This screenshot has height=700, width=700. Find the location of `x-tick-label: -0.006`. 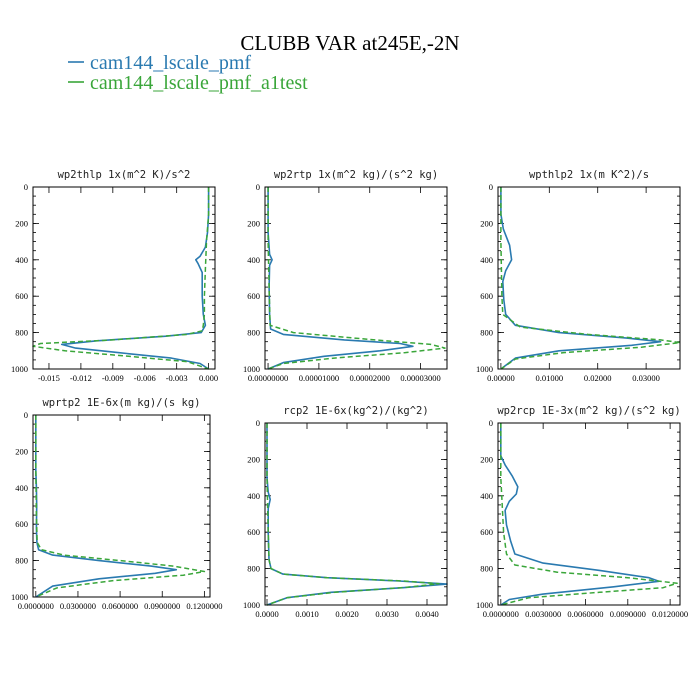

x-tick-label: -0.006 is located at coordinates (145, 378).